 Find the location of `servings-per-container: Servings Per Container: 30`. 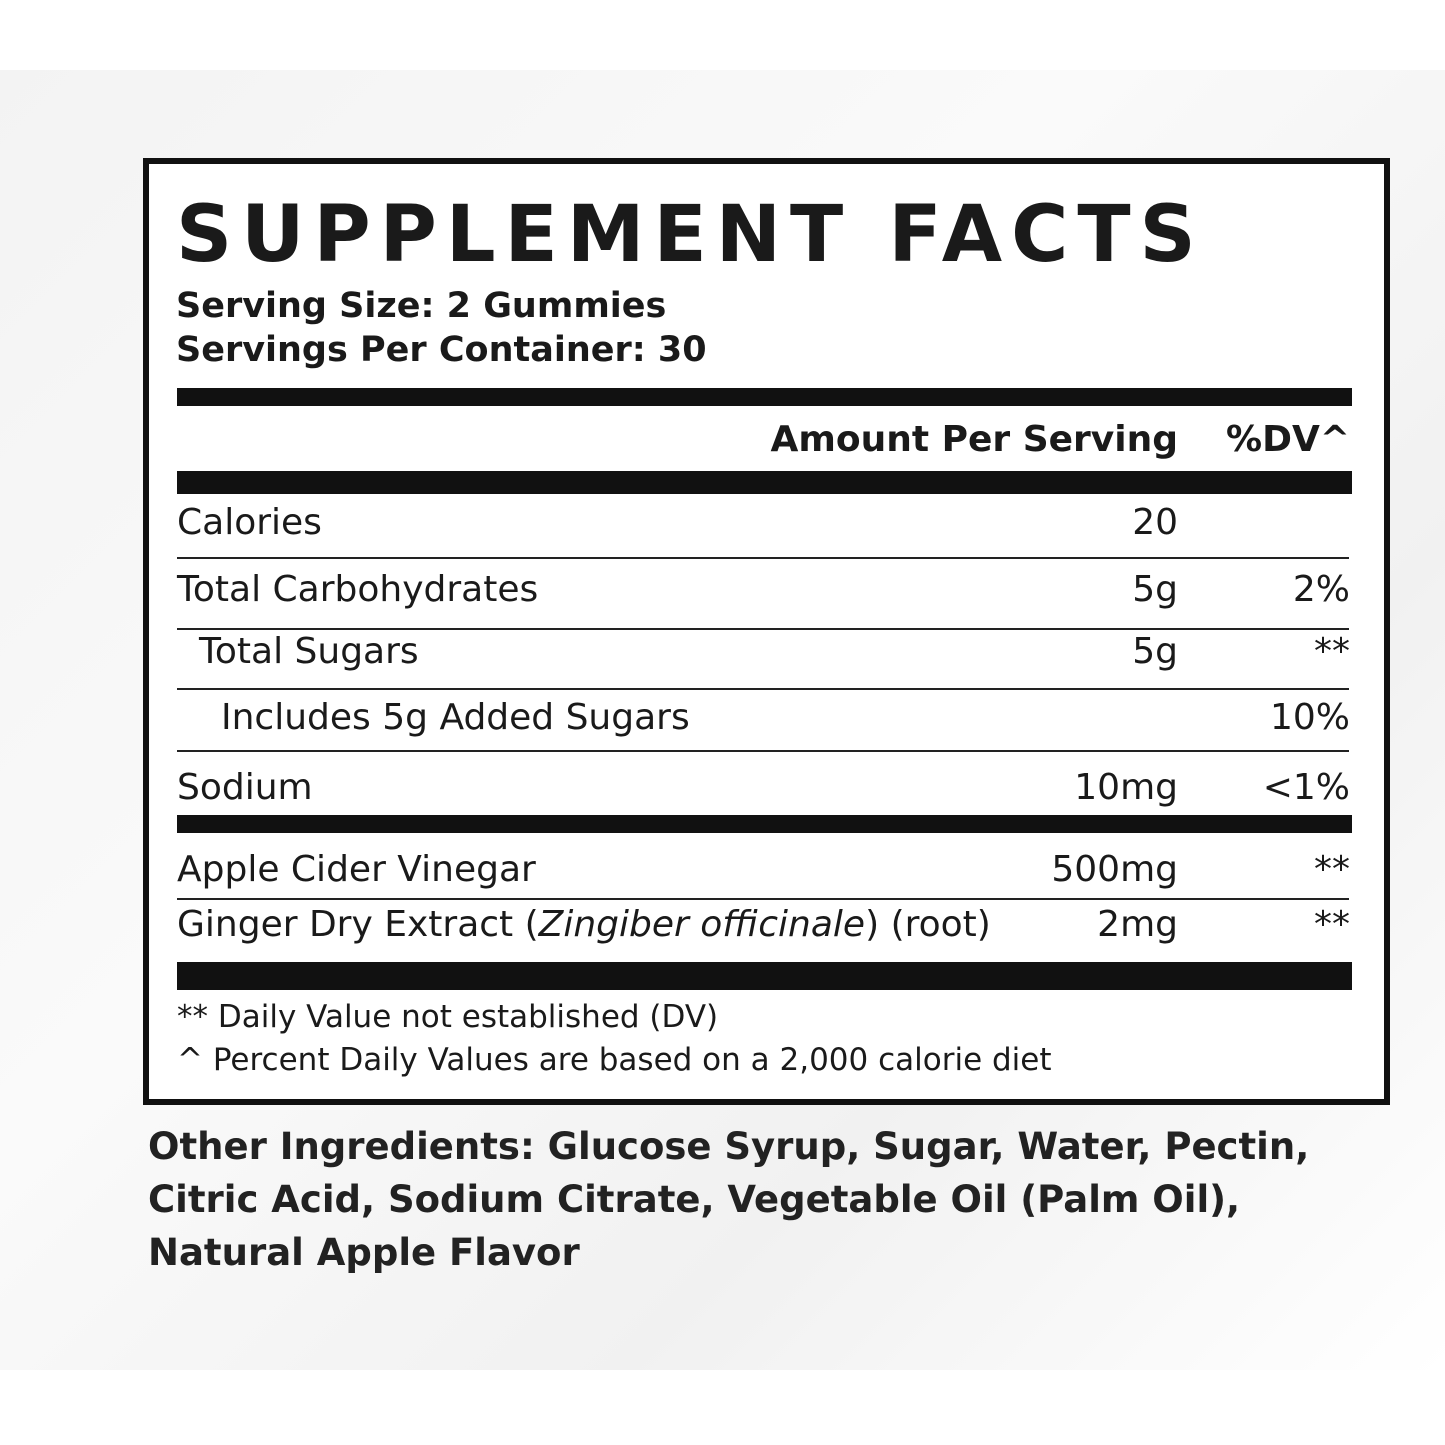

servings-per-container: Servings Per Container: 30 is located at coordinates (441, 350).